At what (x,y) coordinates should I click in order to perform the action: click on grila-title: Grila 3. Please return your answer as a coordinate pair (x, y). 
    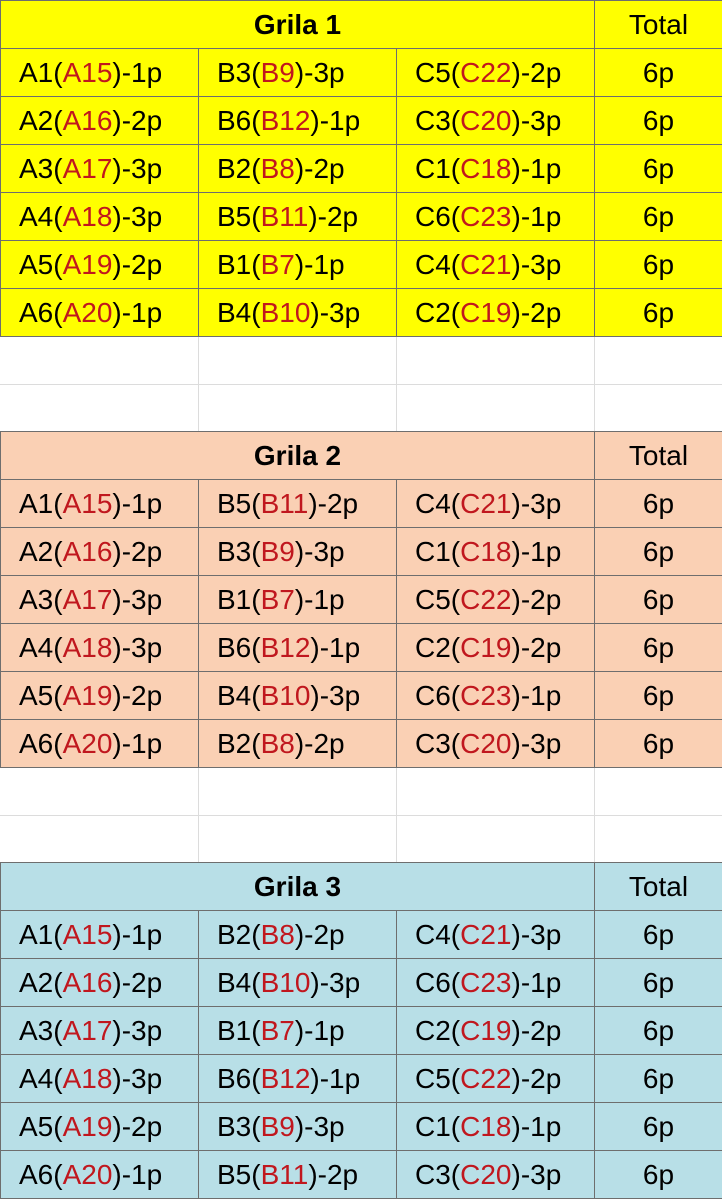
    Looking at the image, I should click on (297, 886).